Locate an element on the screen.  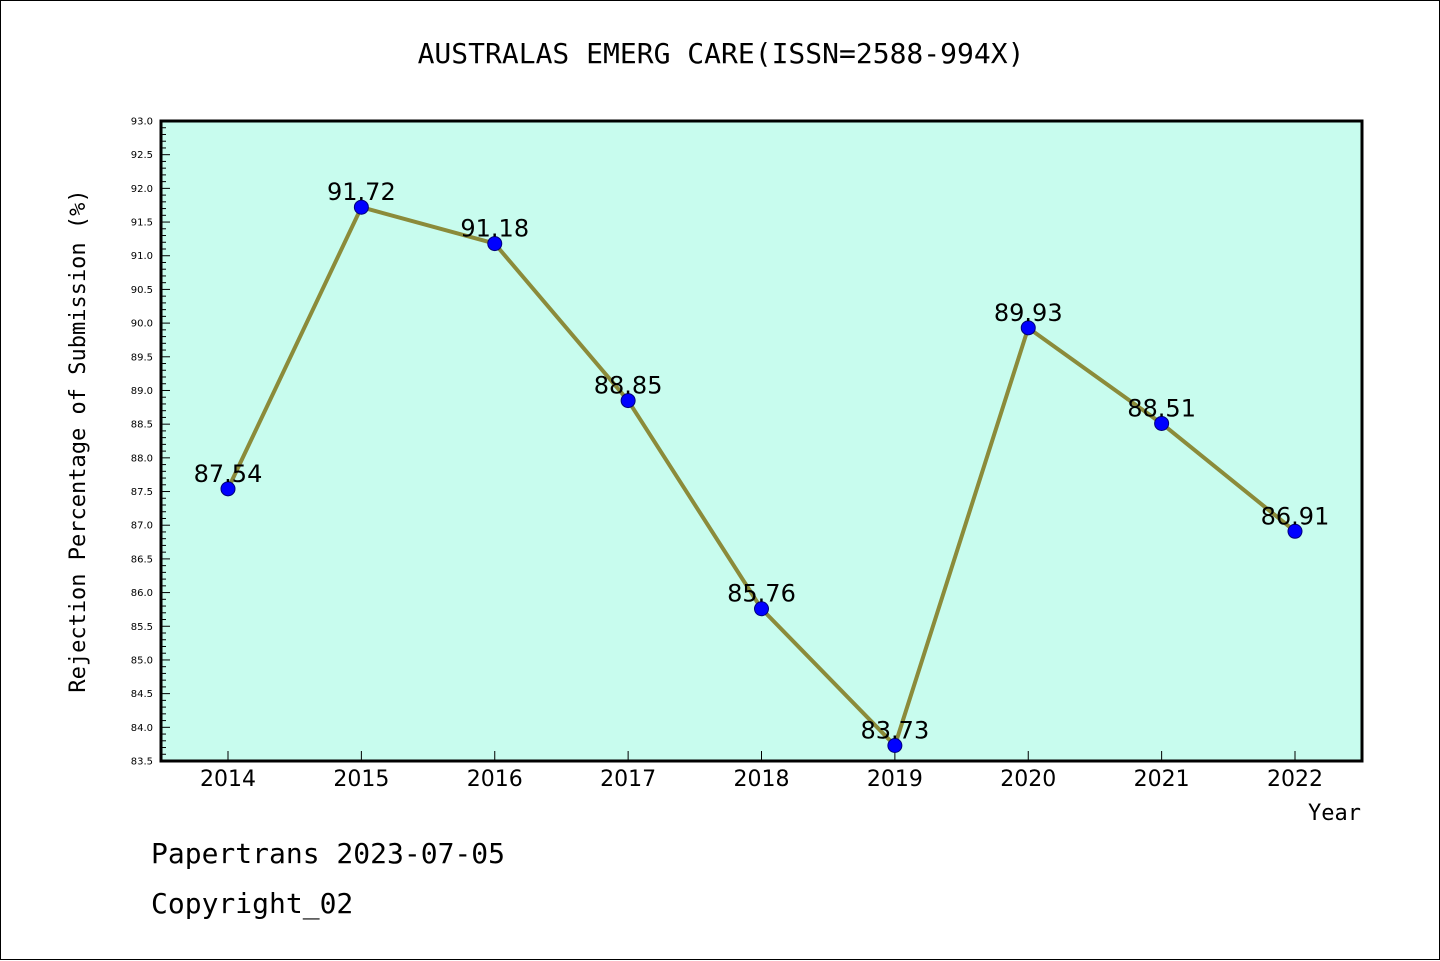
y-axis-title: Rejection Percentage of Submission (%) is located at coordinates (78, 440).